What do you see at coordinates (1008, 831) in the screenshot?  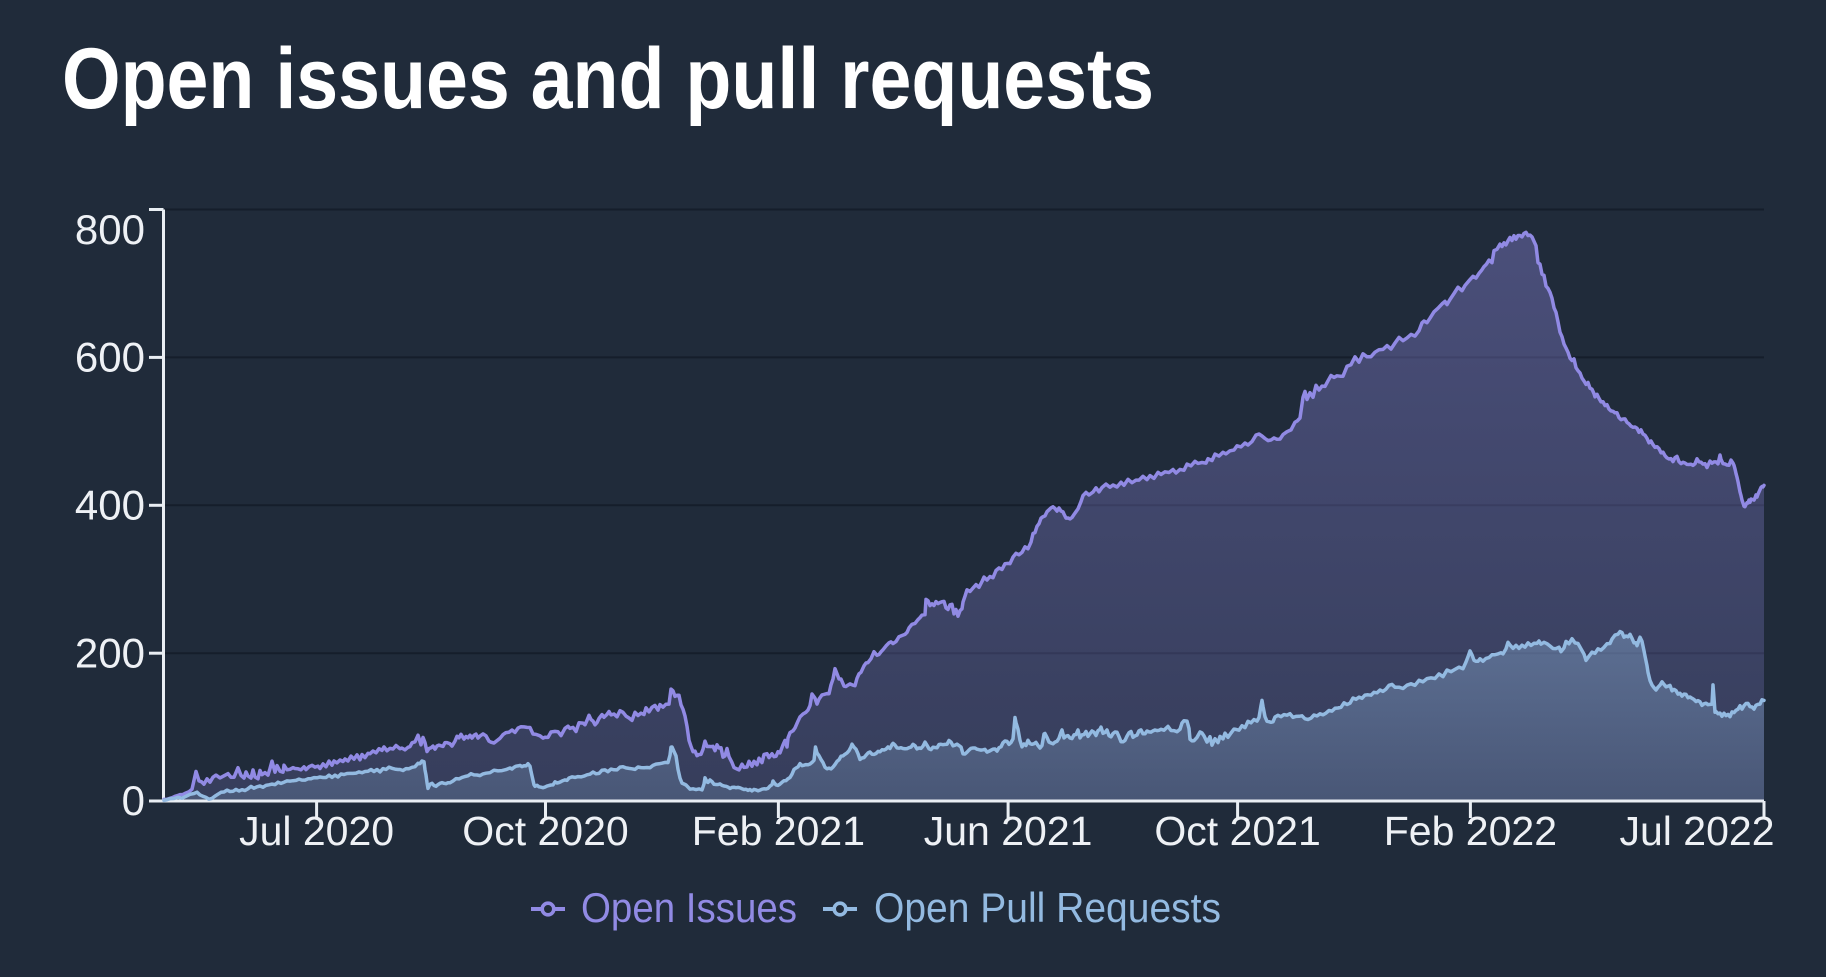 I see `svg-text: Jun 2021` at bounding box center [1008, 831].